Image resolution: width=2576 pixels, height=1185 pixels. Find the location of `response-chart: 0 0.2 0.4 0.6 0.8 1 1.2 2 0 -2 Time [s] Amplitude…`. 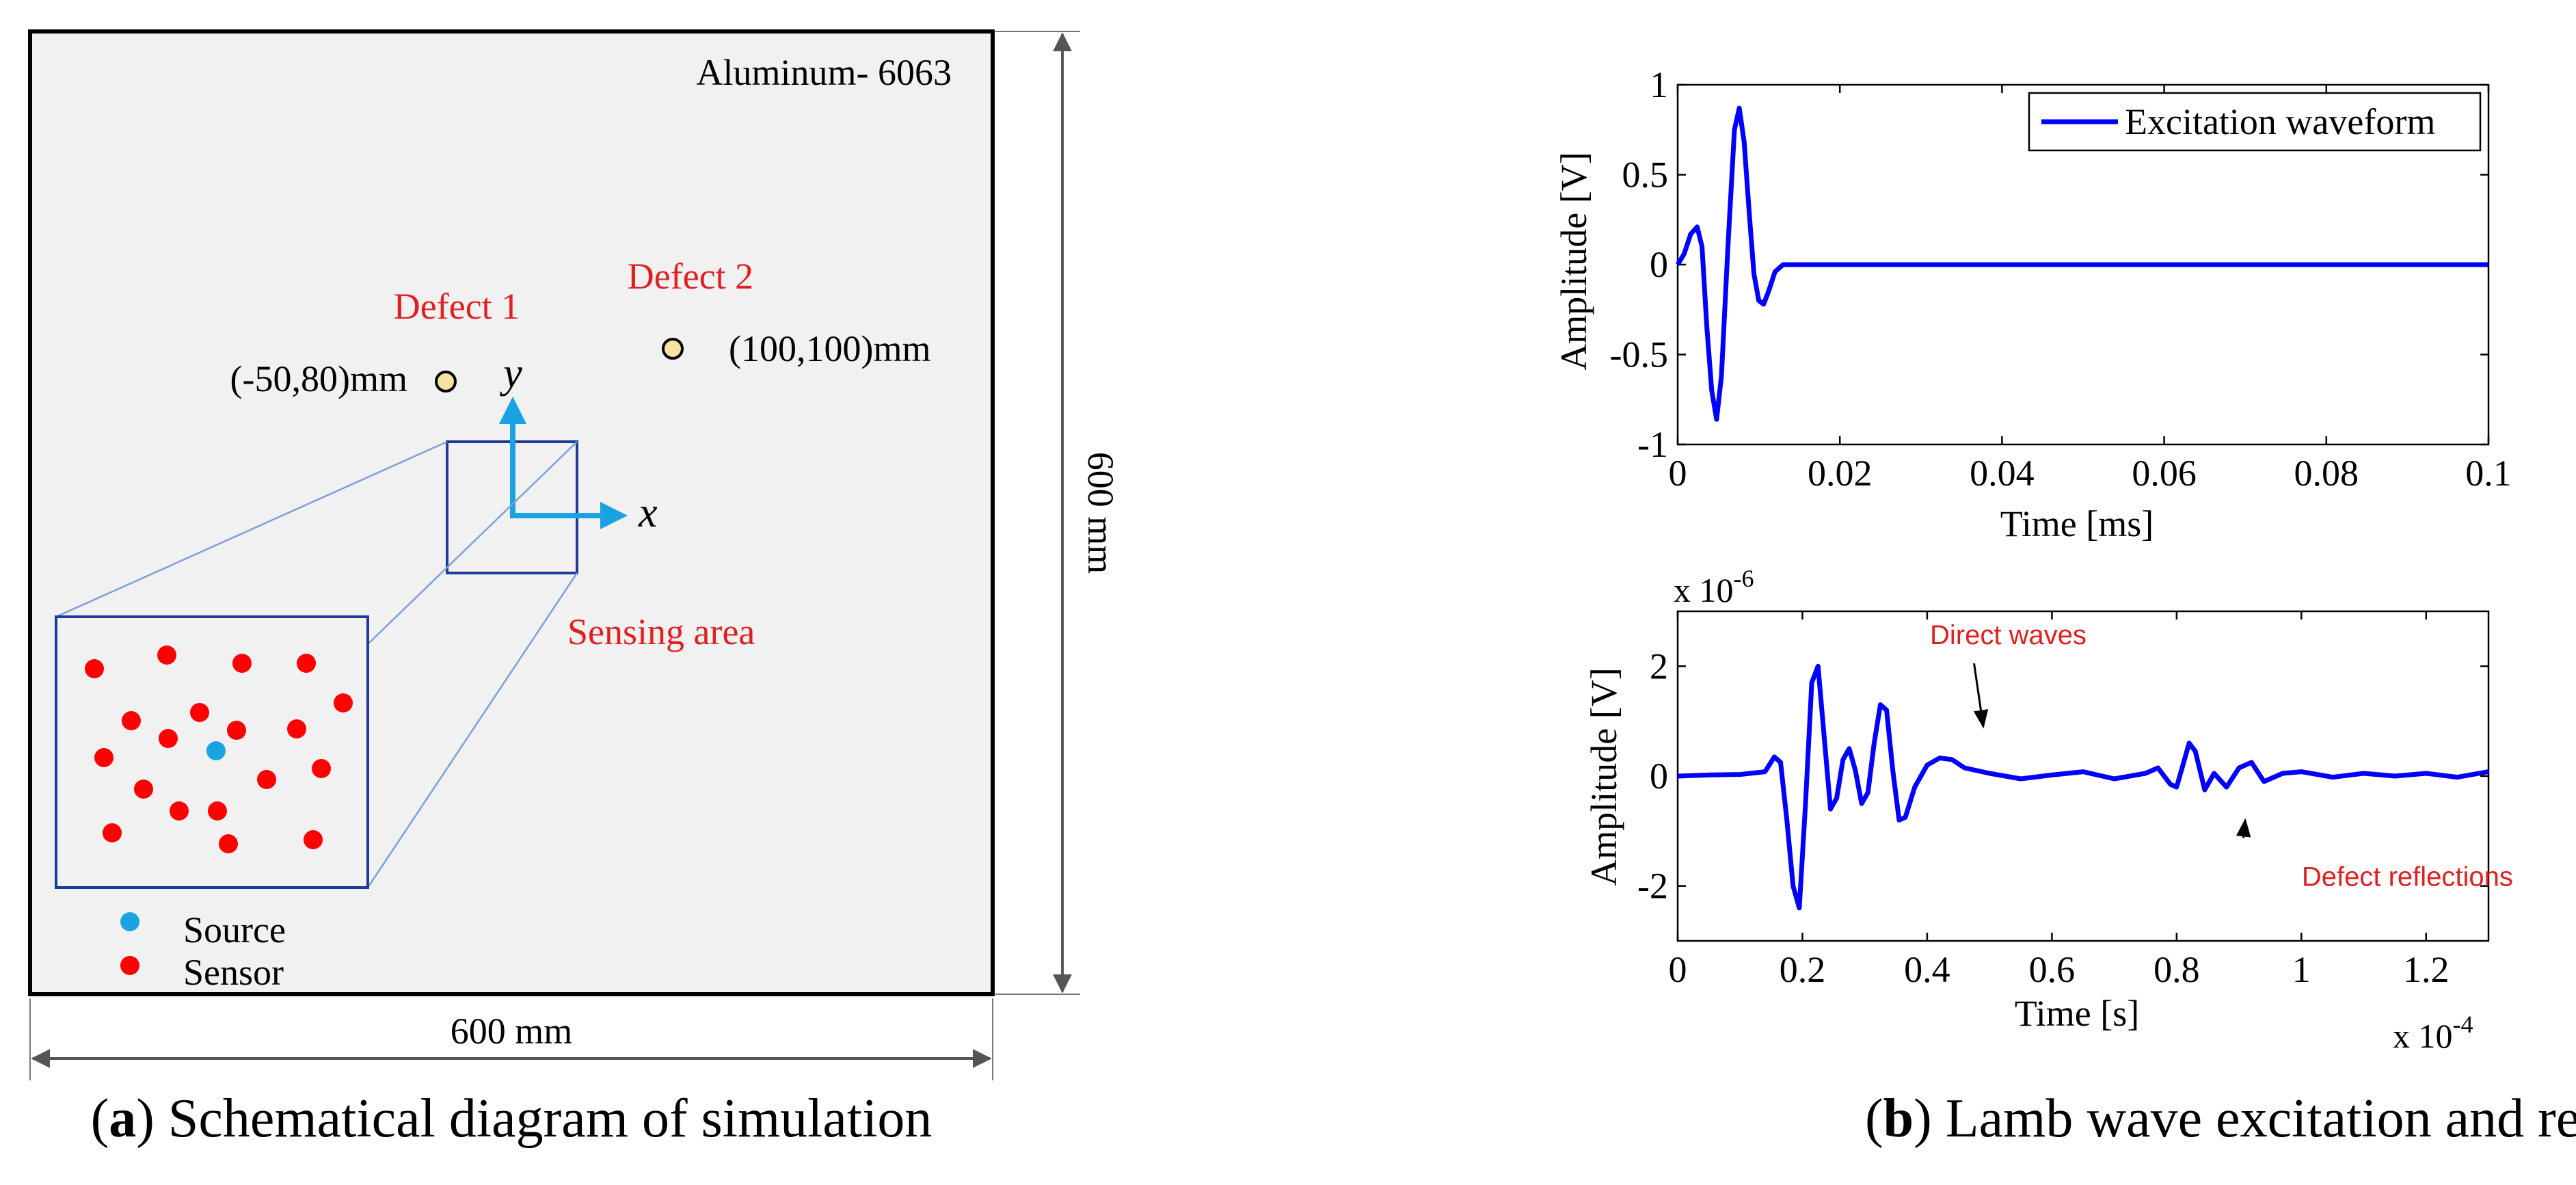

response-chart: 0 0.2 0.4 0.6 0.8 1 1.2 2 0 -2 Time [s] Amplitude… is located at coordinates (2048, 810).